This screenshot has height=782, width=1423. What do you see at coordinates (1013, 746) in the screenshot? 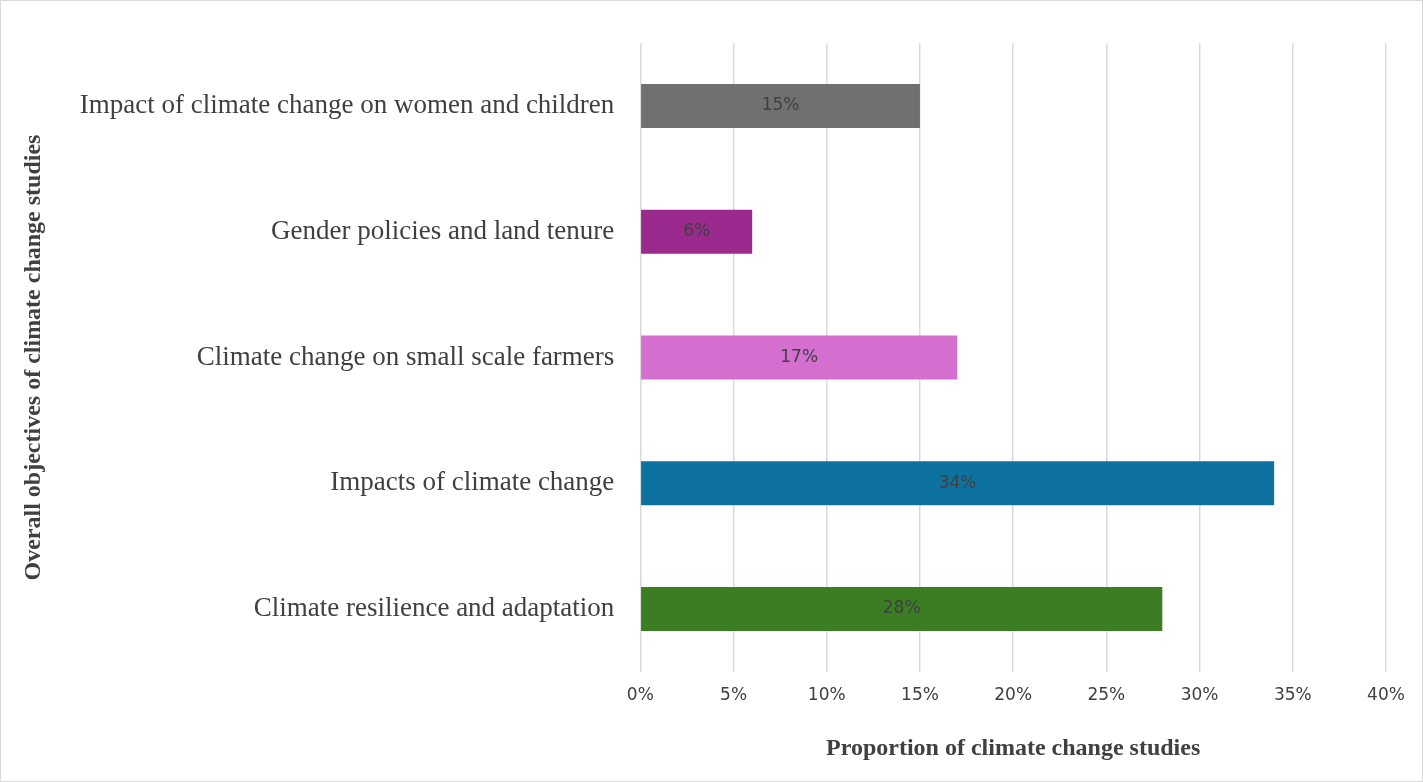
I see `x-axis-title: Proportion of climate change studies` at bounding box center [1013, 746].